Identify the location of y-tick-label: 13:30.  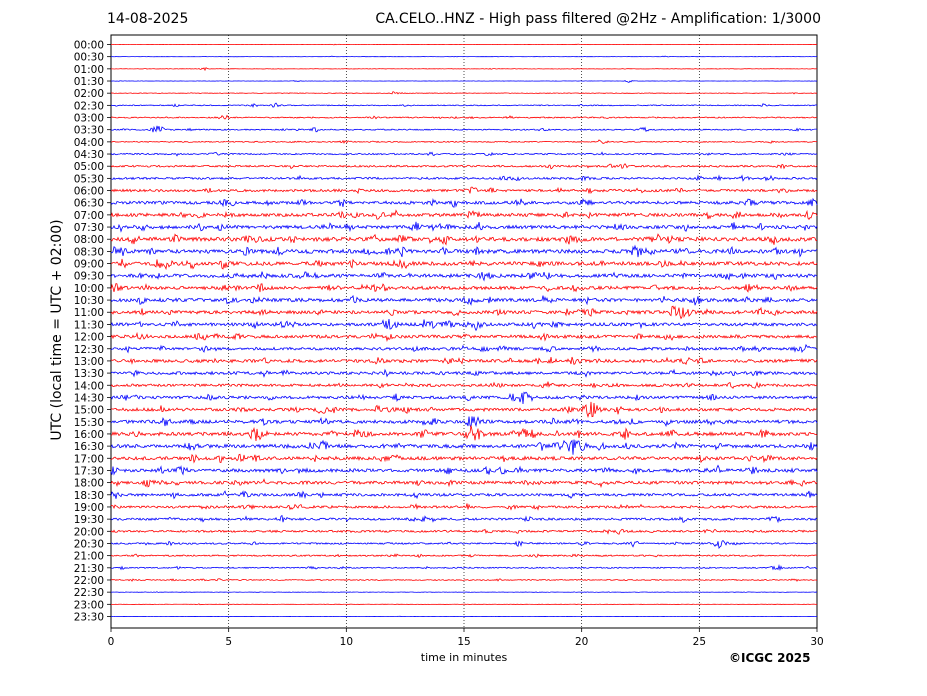
(89, 374).